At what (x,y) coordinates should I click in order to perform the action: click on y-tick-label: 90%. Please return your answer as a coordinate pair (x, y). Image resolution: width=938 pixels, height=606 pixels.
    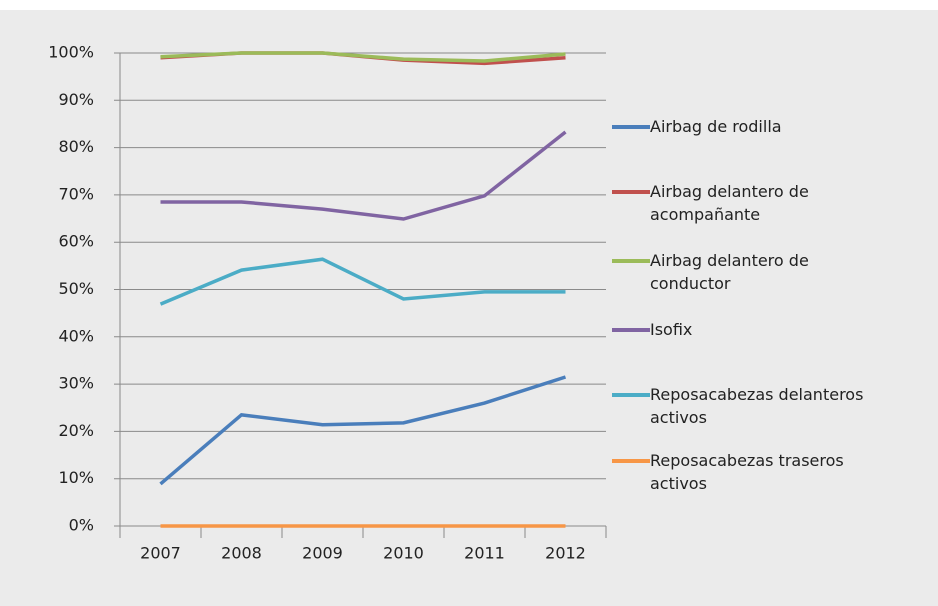
    Looking at the image, I should click on (76, 99).